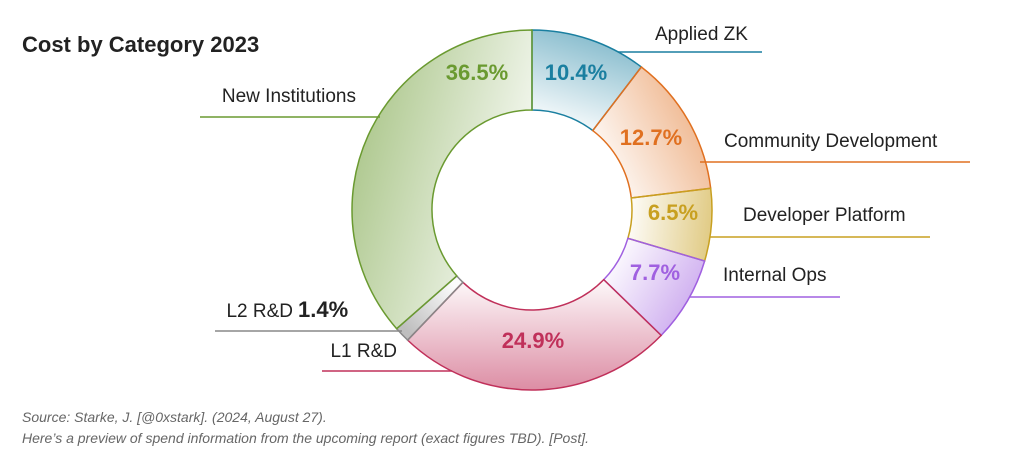 The width and height of the screenshot is (1011, 461). I want to click on value-label: 1.4%, so click(323, 309).